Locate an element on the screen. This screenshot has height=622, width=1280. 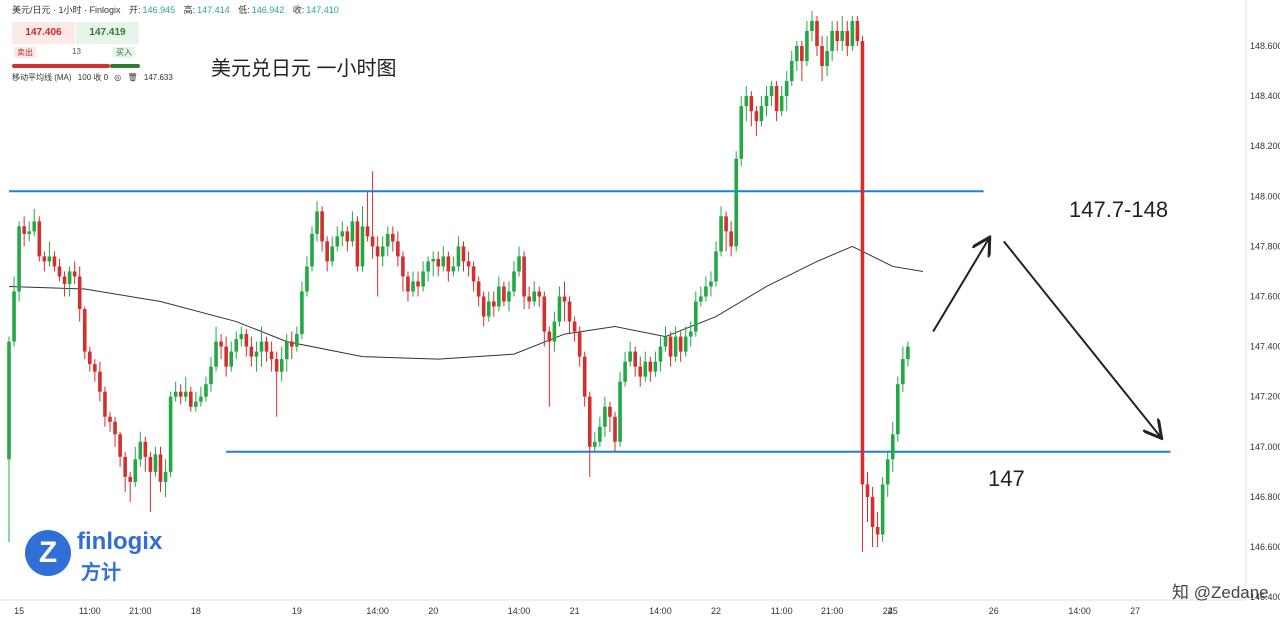
y-tick-label: 146.800 is located at coordinates (1265, 497).